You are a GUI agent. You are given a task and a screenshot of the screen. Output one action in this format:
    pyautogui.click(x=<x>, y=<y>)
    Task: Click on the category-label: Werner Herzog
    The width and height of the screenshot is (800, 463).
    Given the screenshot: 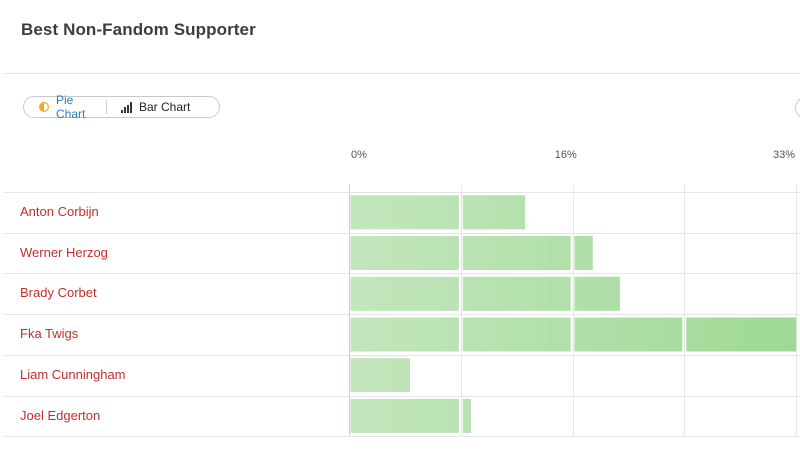 What is the action you would take?
    pyautogui.click(x=64, y=252)
    